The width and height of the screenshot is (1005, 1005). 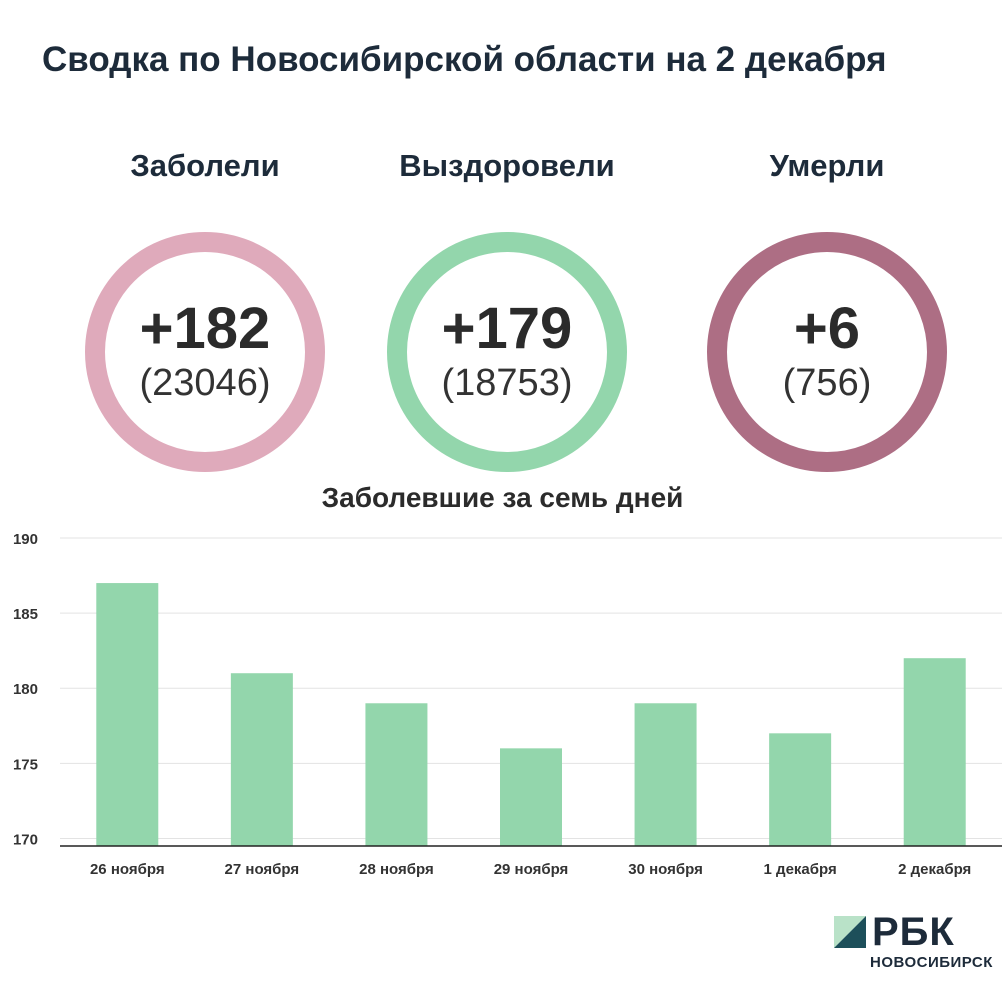 What do you see at coordinates (507, 328) in the screenshot?
I see `stat-recovered-delta: +179` at bounding box center [507, 328].